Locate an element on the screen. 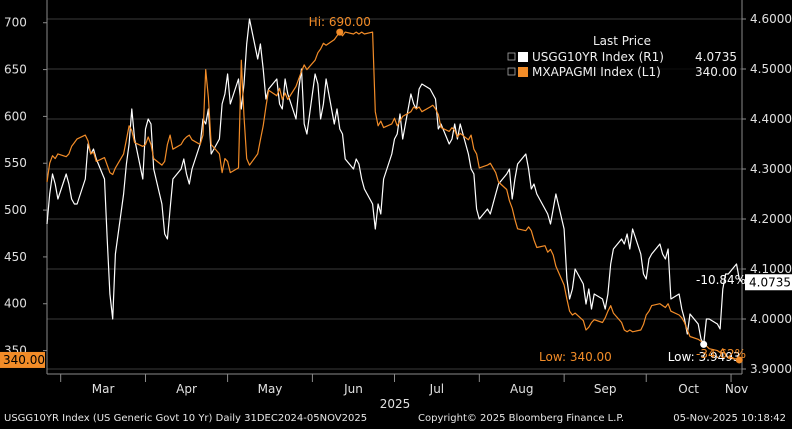 Image resolution: width=792 pixels, height=429 pixels. legend-entry-label: USGG10YR Index (R1) is located at coordinates (598, 57).